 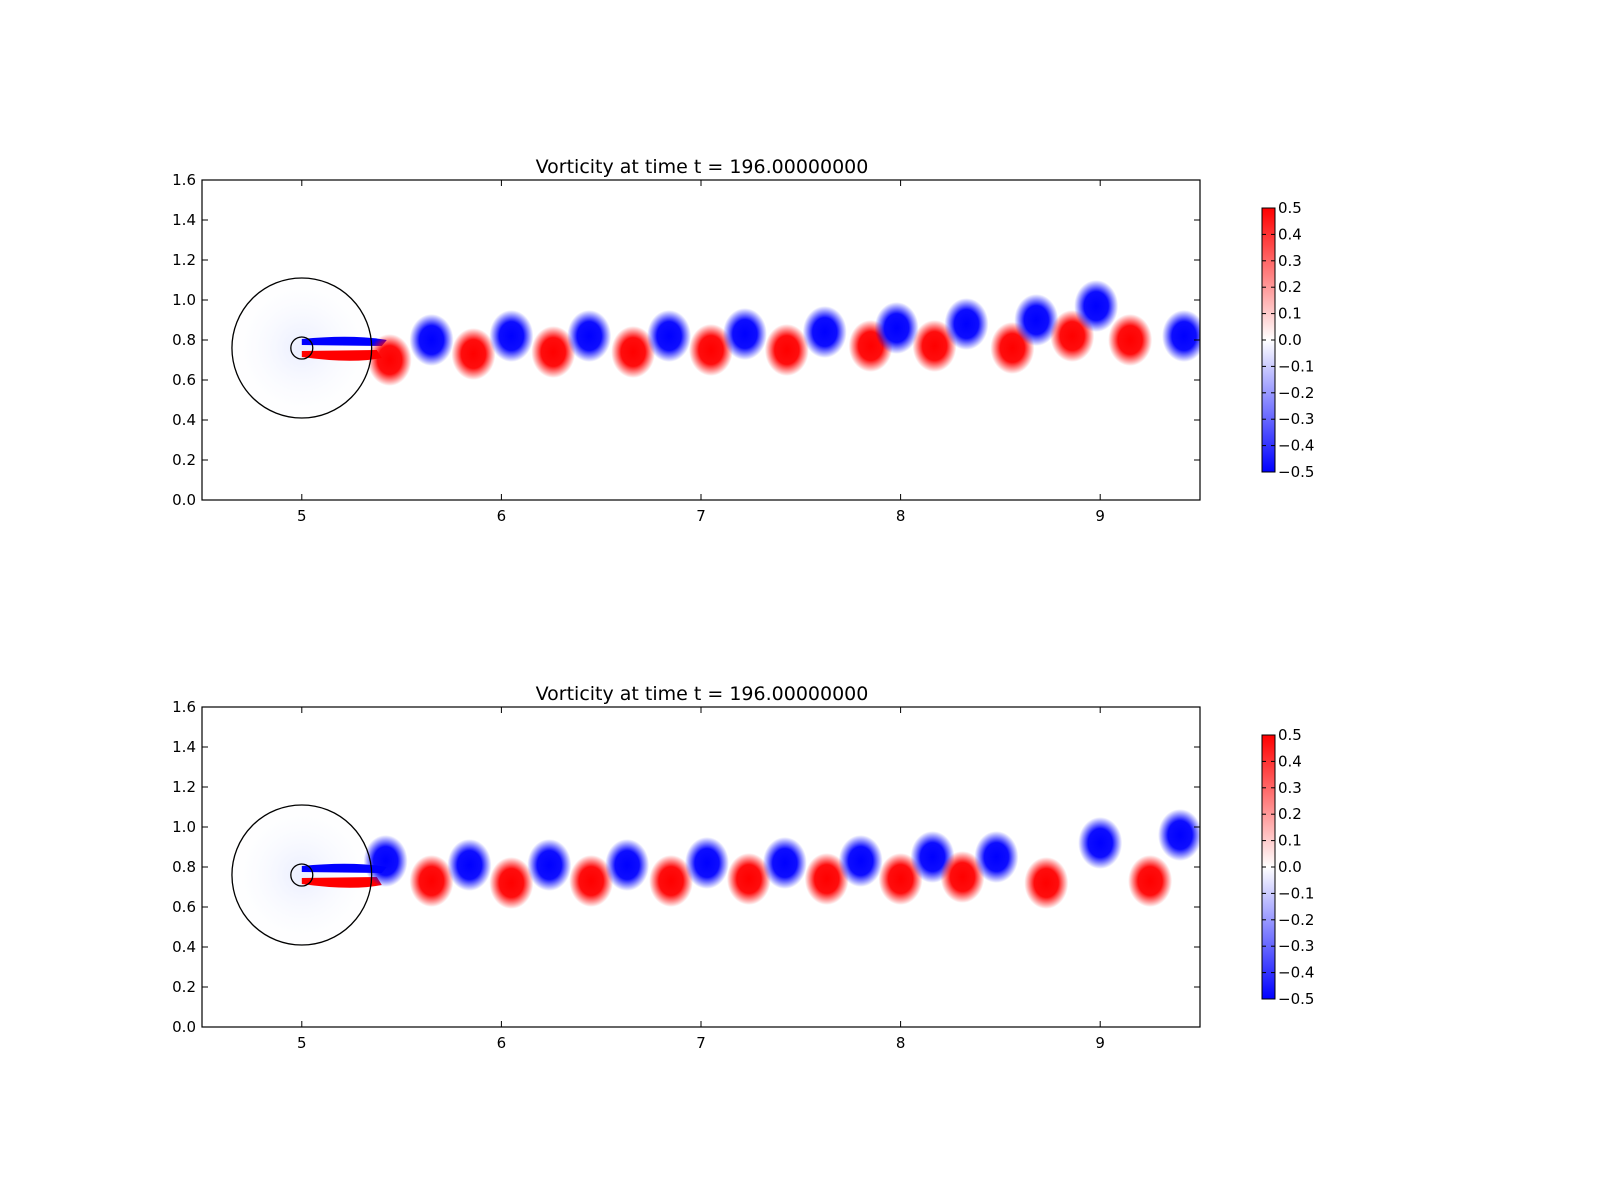 What do you see at coordinates (1100, 1043) in the screenshot?
I see `x-tick-label: 9` at bounding box center [1100, 1043].